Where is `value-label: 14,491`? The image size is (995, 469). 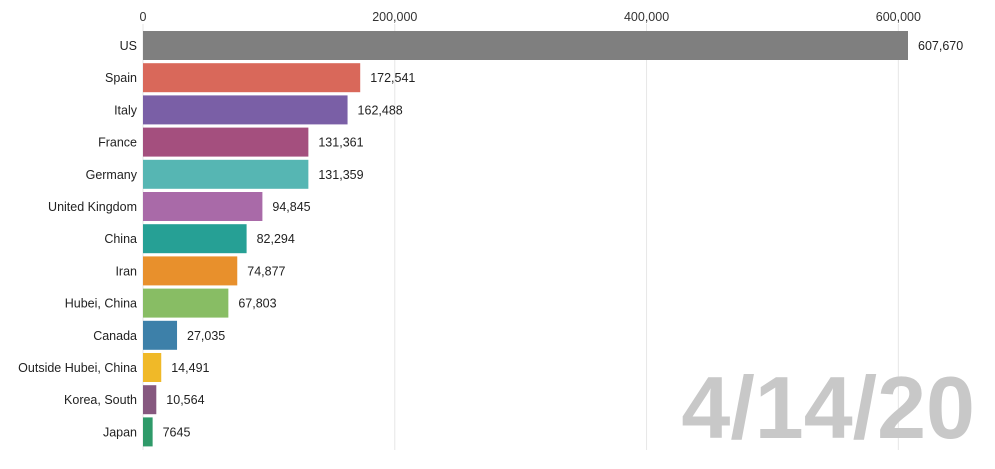 value-label: 14,491 is located at coordinates (190, 368).